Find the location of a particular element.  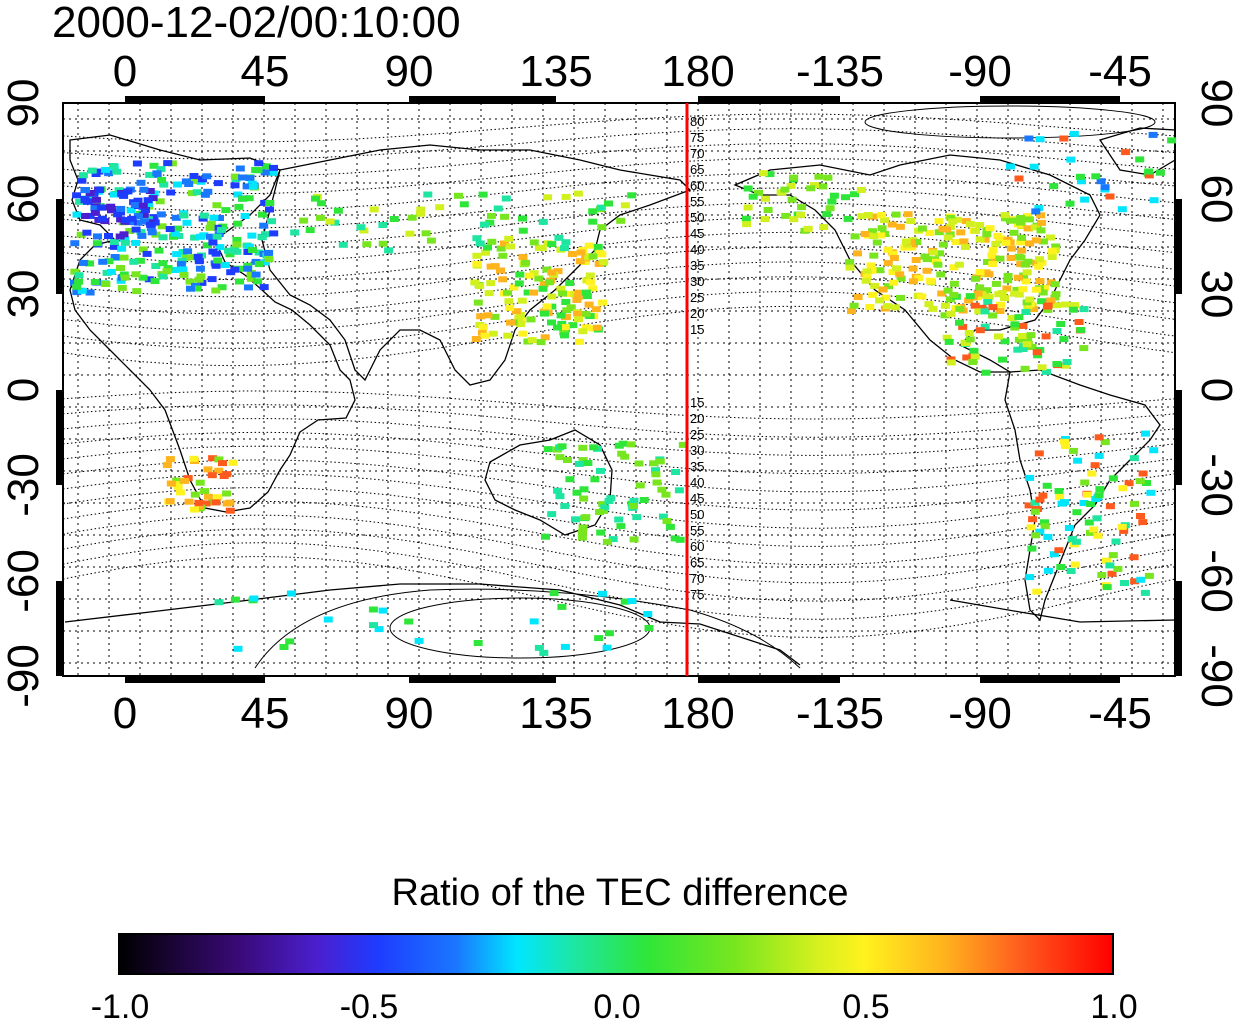

colorbar-tick-label: 0.0 is located at coordinates (617, 1007).